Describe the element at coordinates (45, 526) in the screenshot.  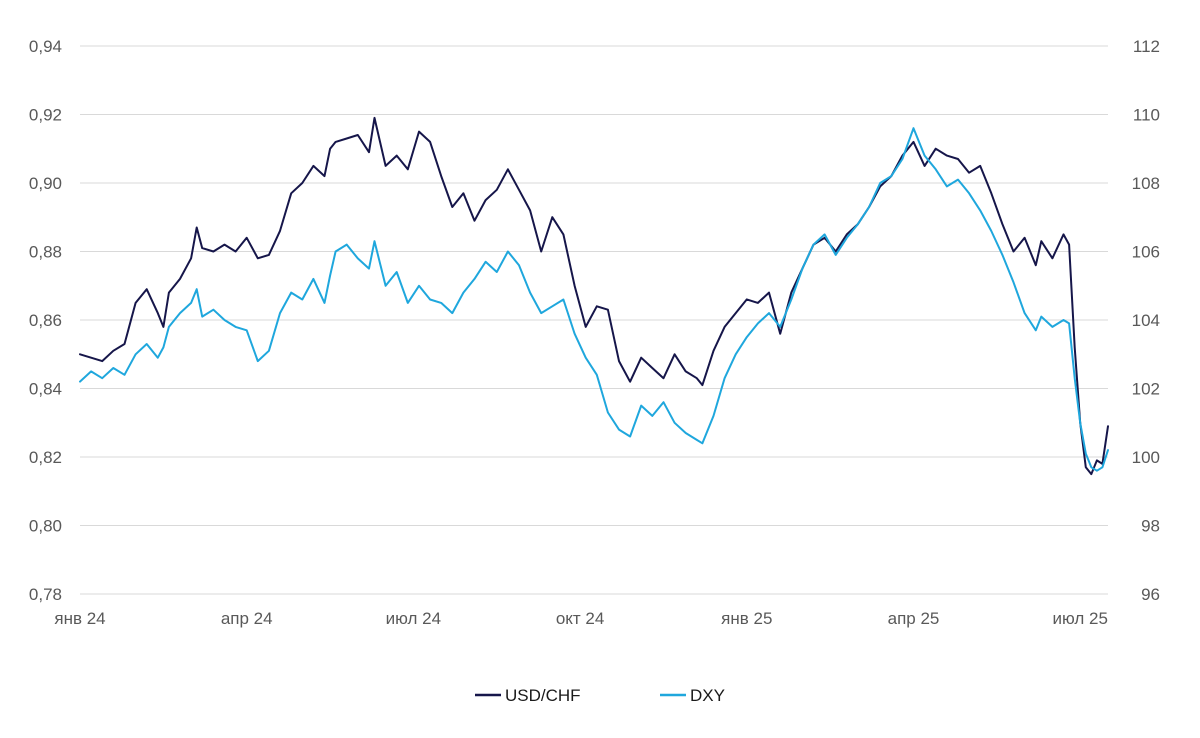
I see `left-tick-label: 0,80` at that location.